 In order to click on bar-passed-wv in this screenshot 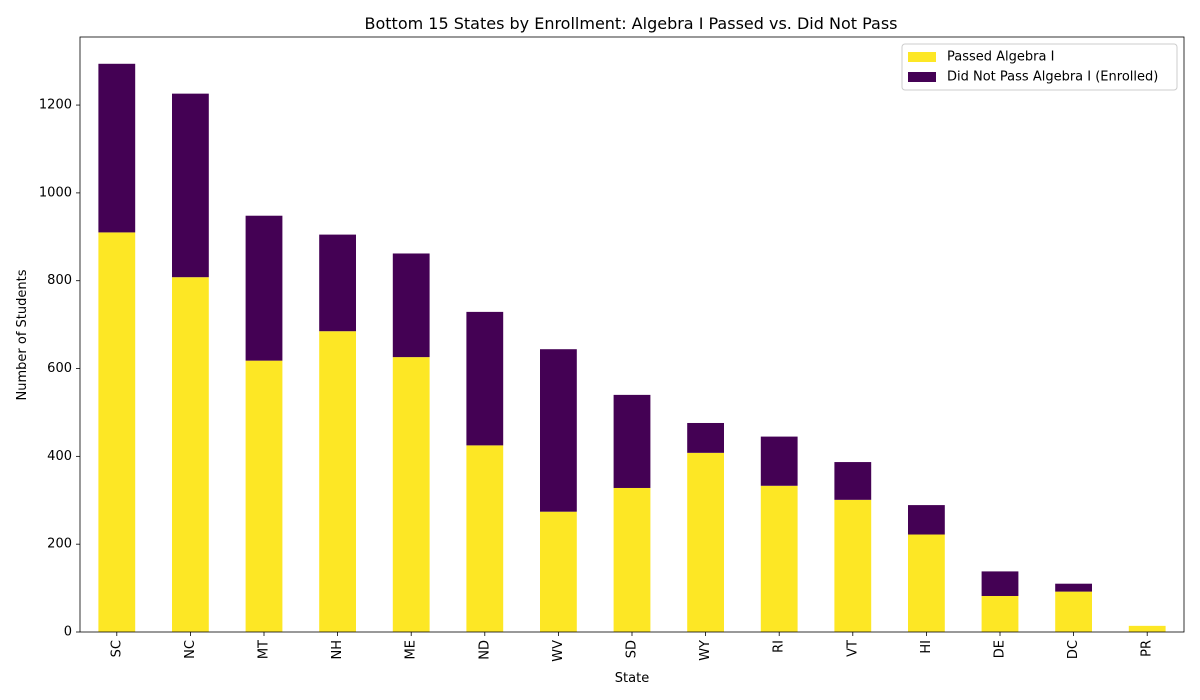, I will do `click(558, 571)`.